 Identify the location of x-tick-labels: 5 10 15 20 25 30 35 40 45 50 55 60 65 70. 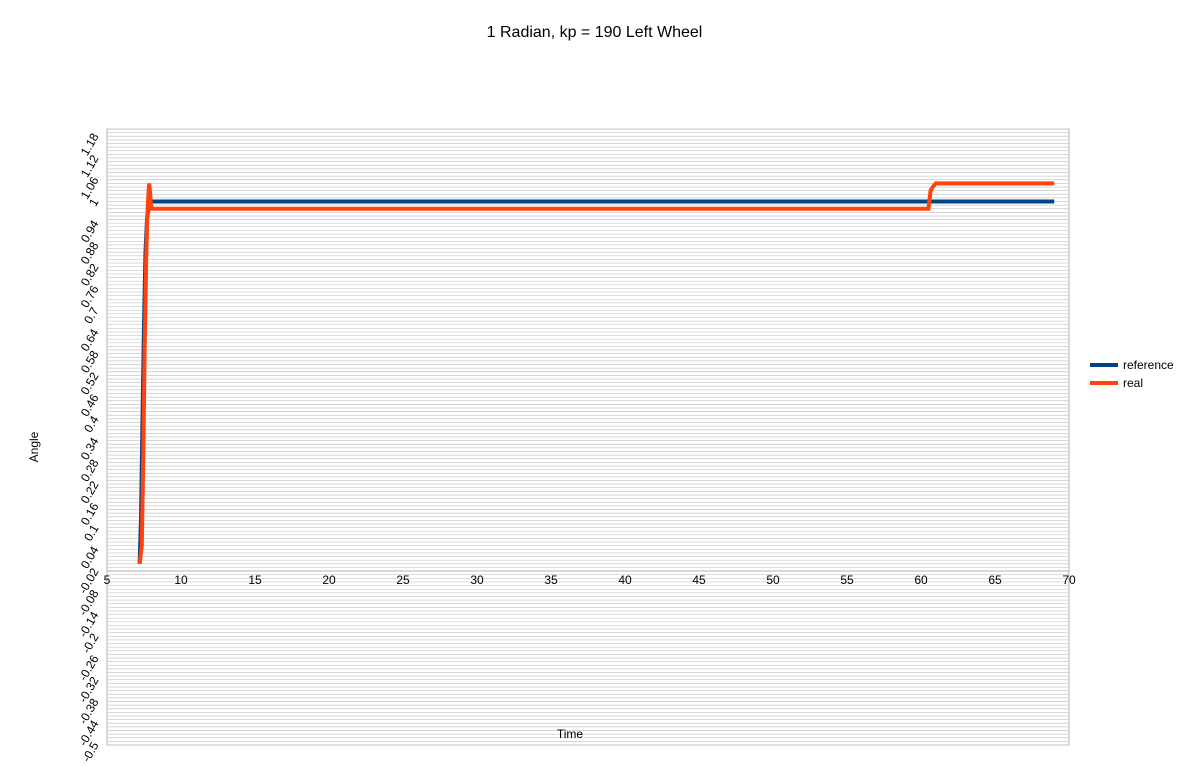
(590, 580).